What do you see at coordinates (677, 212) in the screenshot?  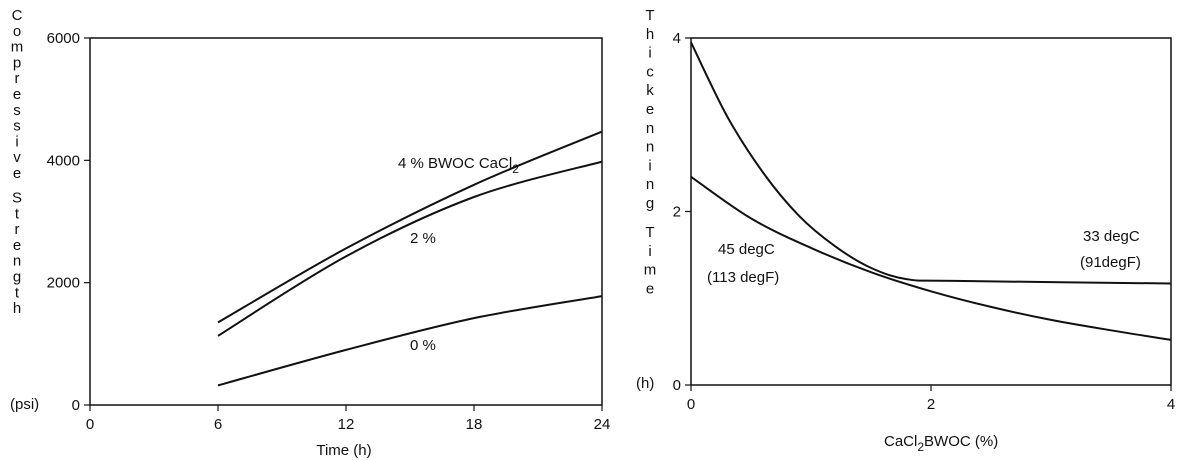 I see `right-y-tick-label: 2` at bounding box center [677, 212].